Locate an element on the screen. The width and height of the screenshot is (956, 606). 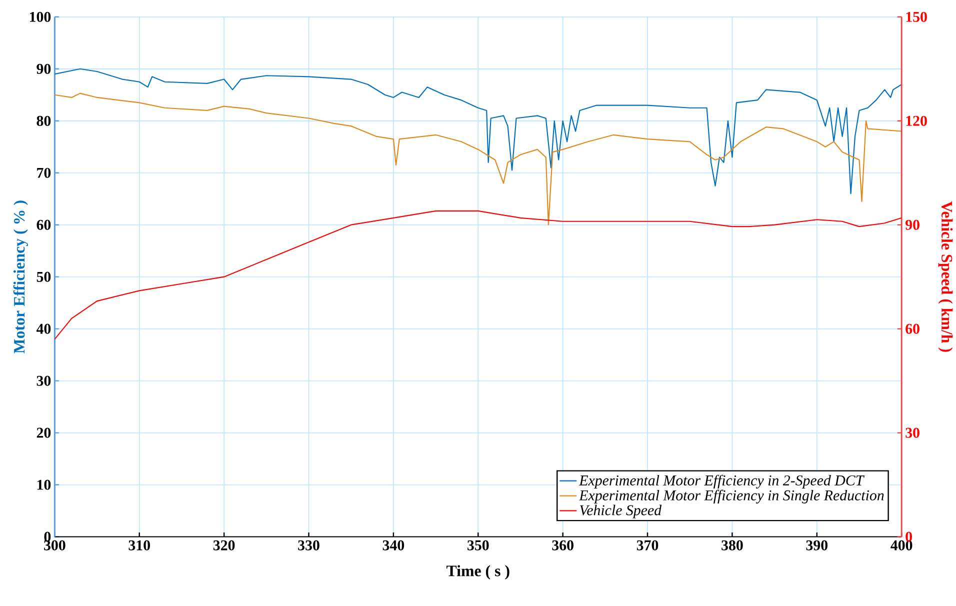
x-tick-label: 370 is located at coordinates (647, 545).